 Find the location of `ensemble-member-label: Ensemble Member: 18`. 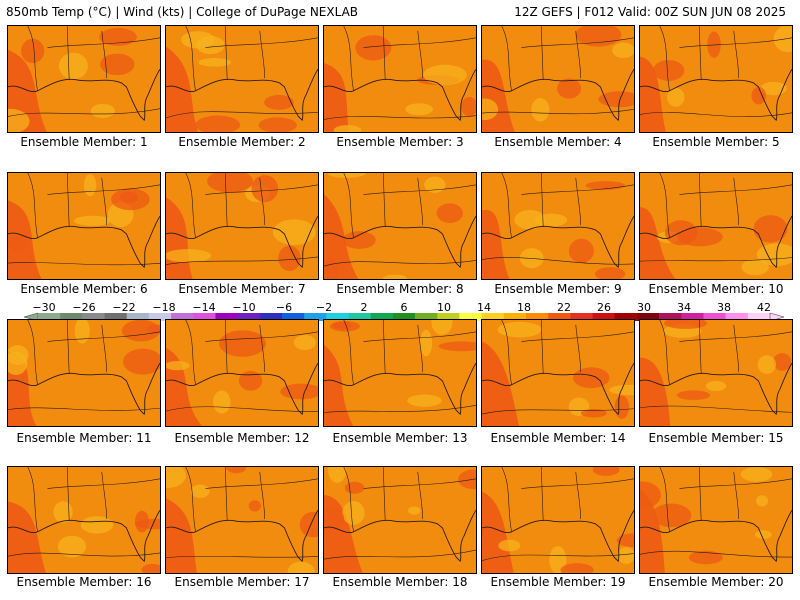

ensemble-member-label: Ensemble Member: 18 is located at coordinates (400, 582).